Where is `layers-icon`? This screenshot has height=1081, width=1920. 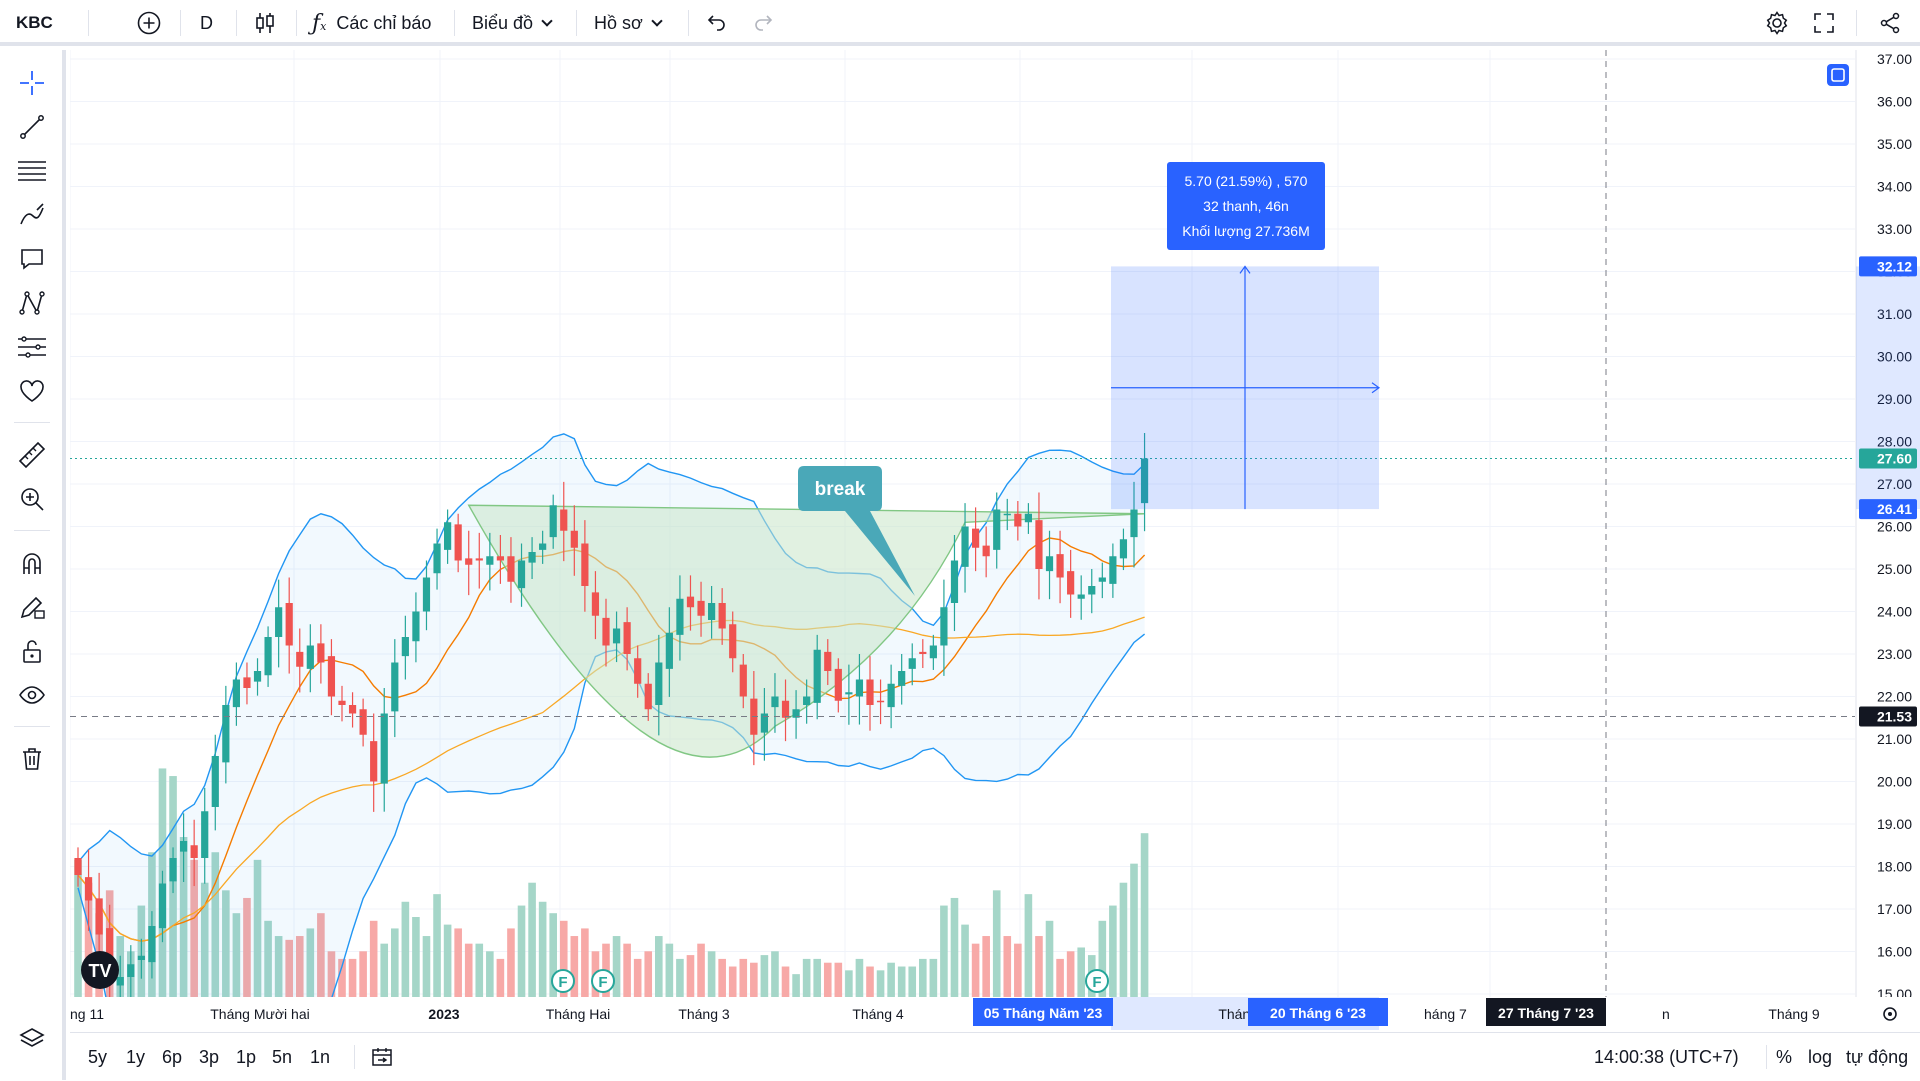 layers-icon is located at coordinates (32, 1037).